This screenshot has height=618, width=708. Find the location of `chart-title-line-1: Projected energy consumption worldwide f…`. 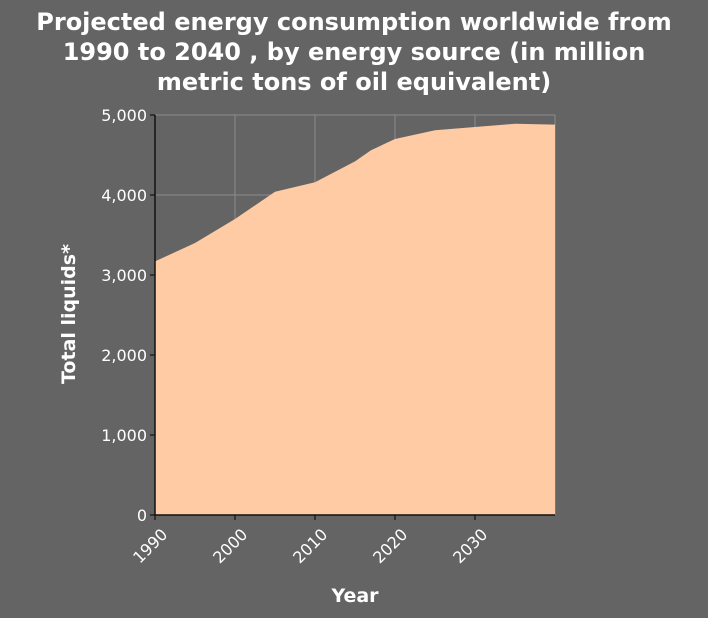

chart-title-line-1: Projected energy consumption worldwide f… is located at coordinates (353, 22).